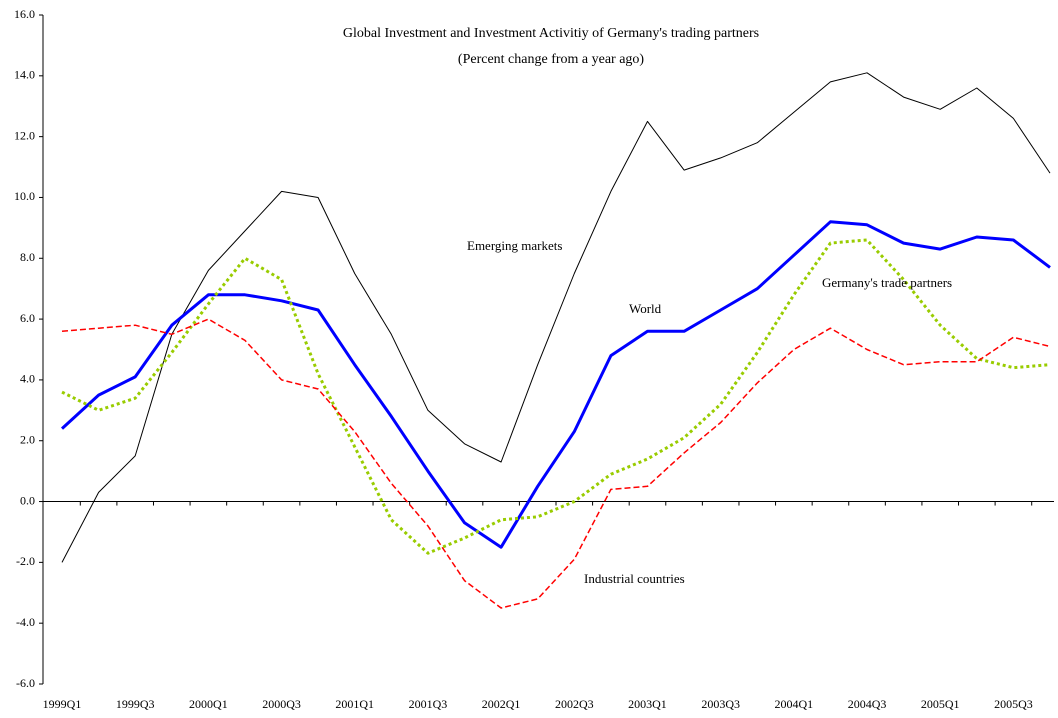 This screenshot has width=1058, height=718. Describe the element at coordinates (27, 318) in the screenshot. I see `y-tick-label: 6.0` at that location.